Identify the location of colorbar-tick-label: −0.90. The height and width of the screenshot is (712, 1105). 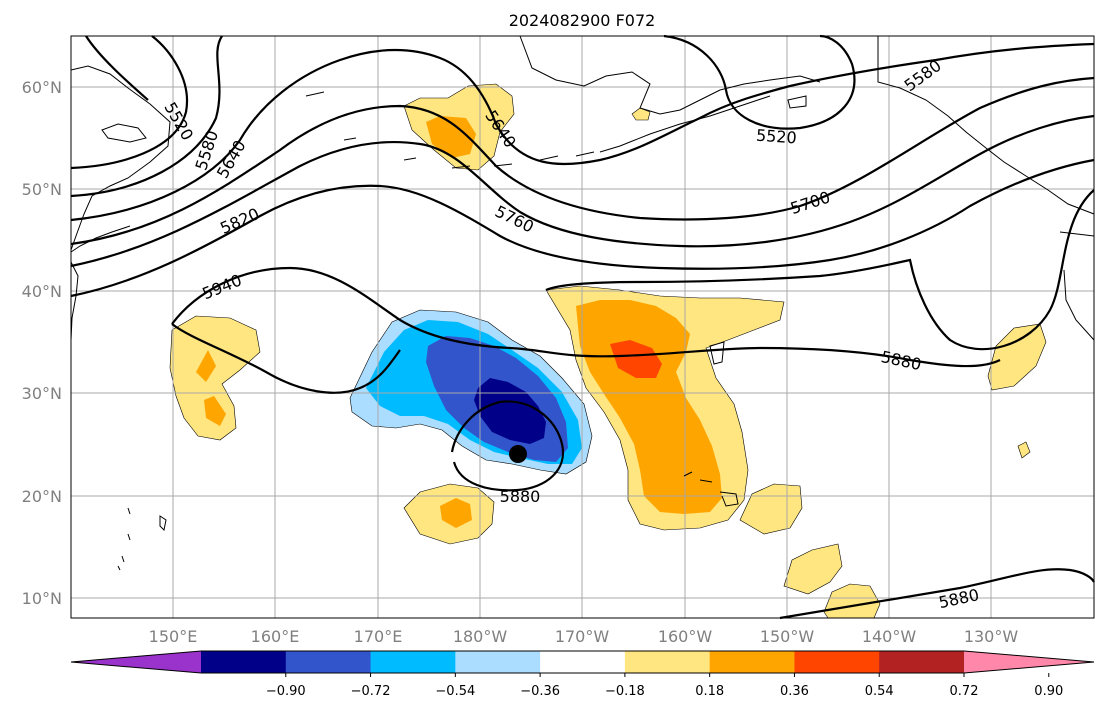
(286, 691).